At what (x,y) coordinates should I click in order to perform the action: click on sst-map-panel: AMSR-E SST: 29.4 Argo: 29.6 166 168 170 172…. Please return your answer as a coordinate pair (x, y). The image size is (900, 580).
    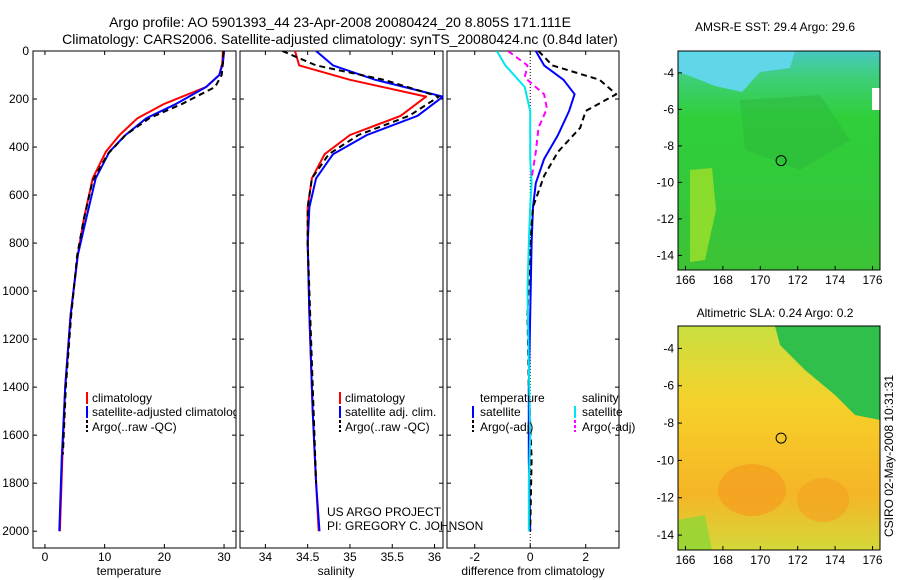
    Looking at the image, I should click on (770, 153).